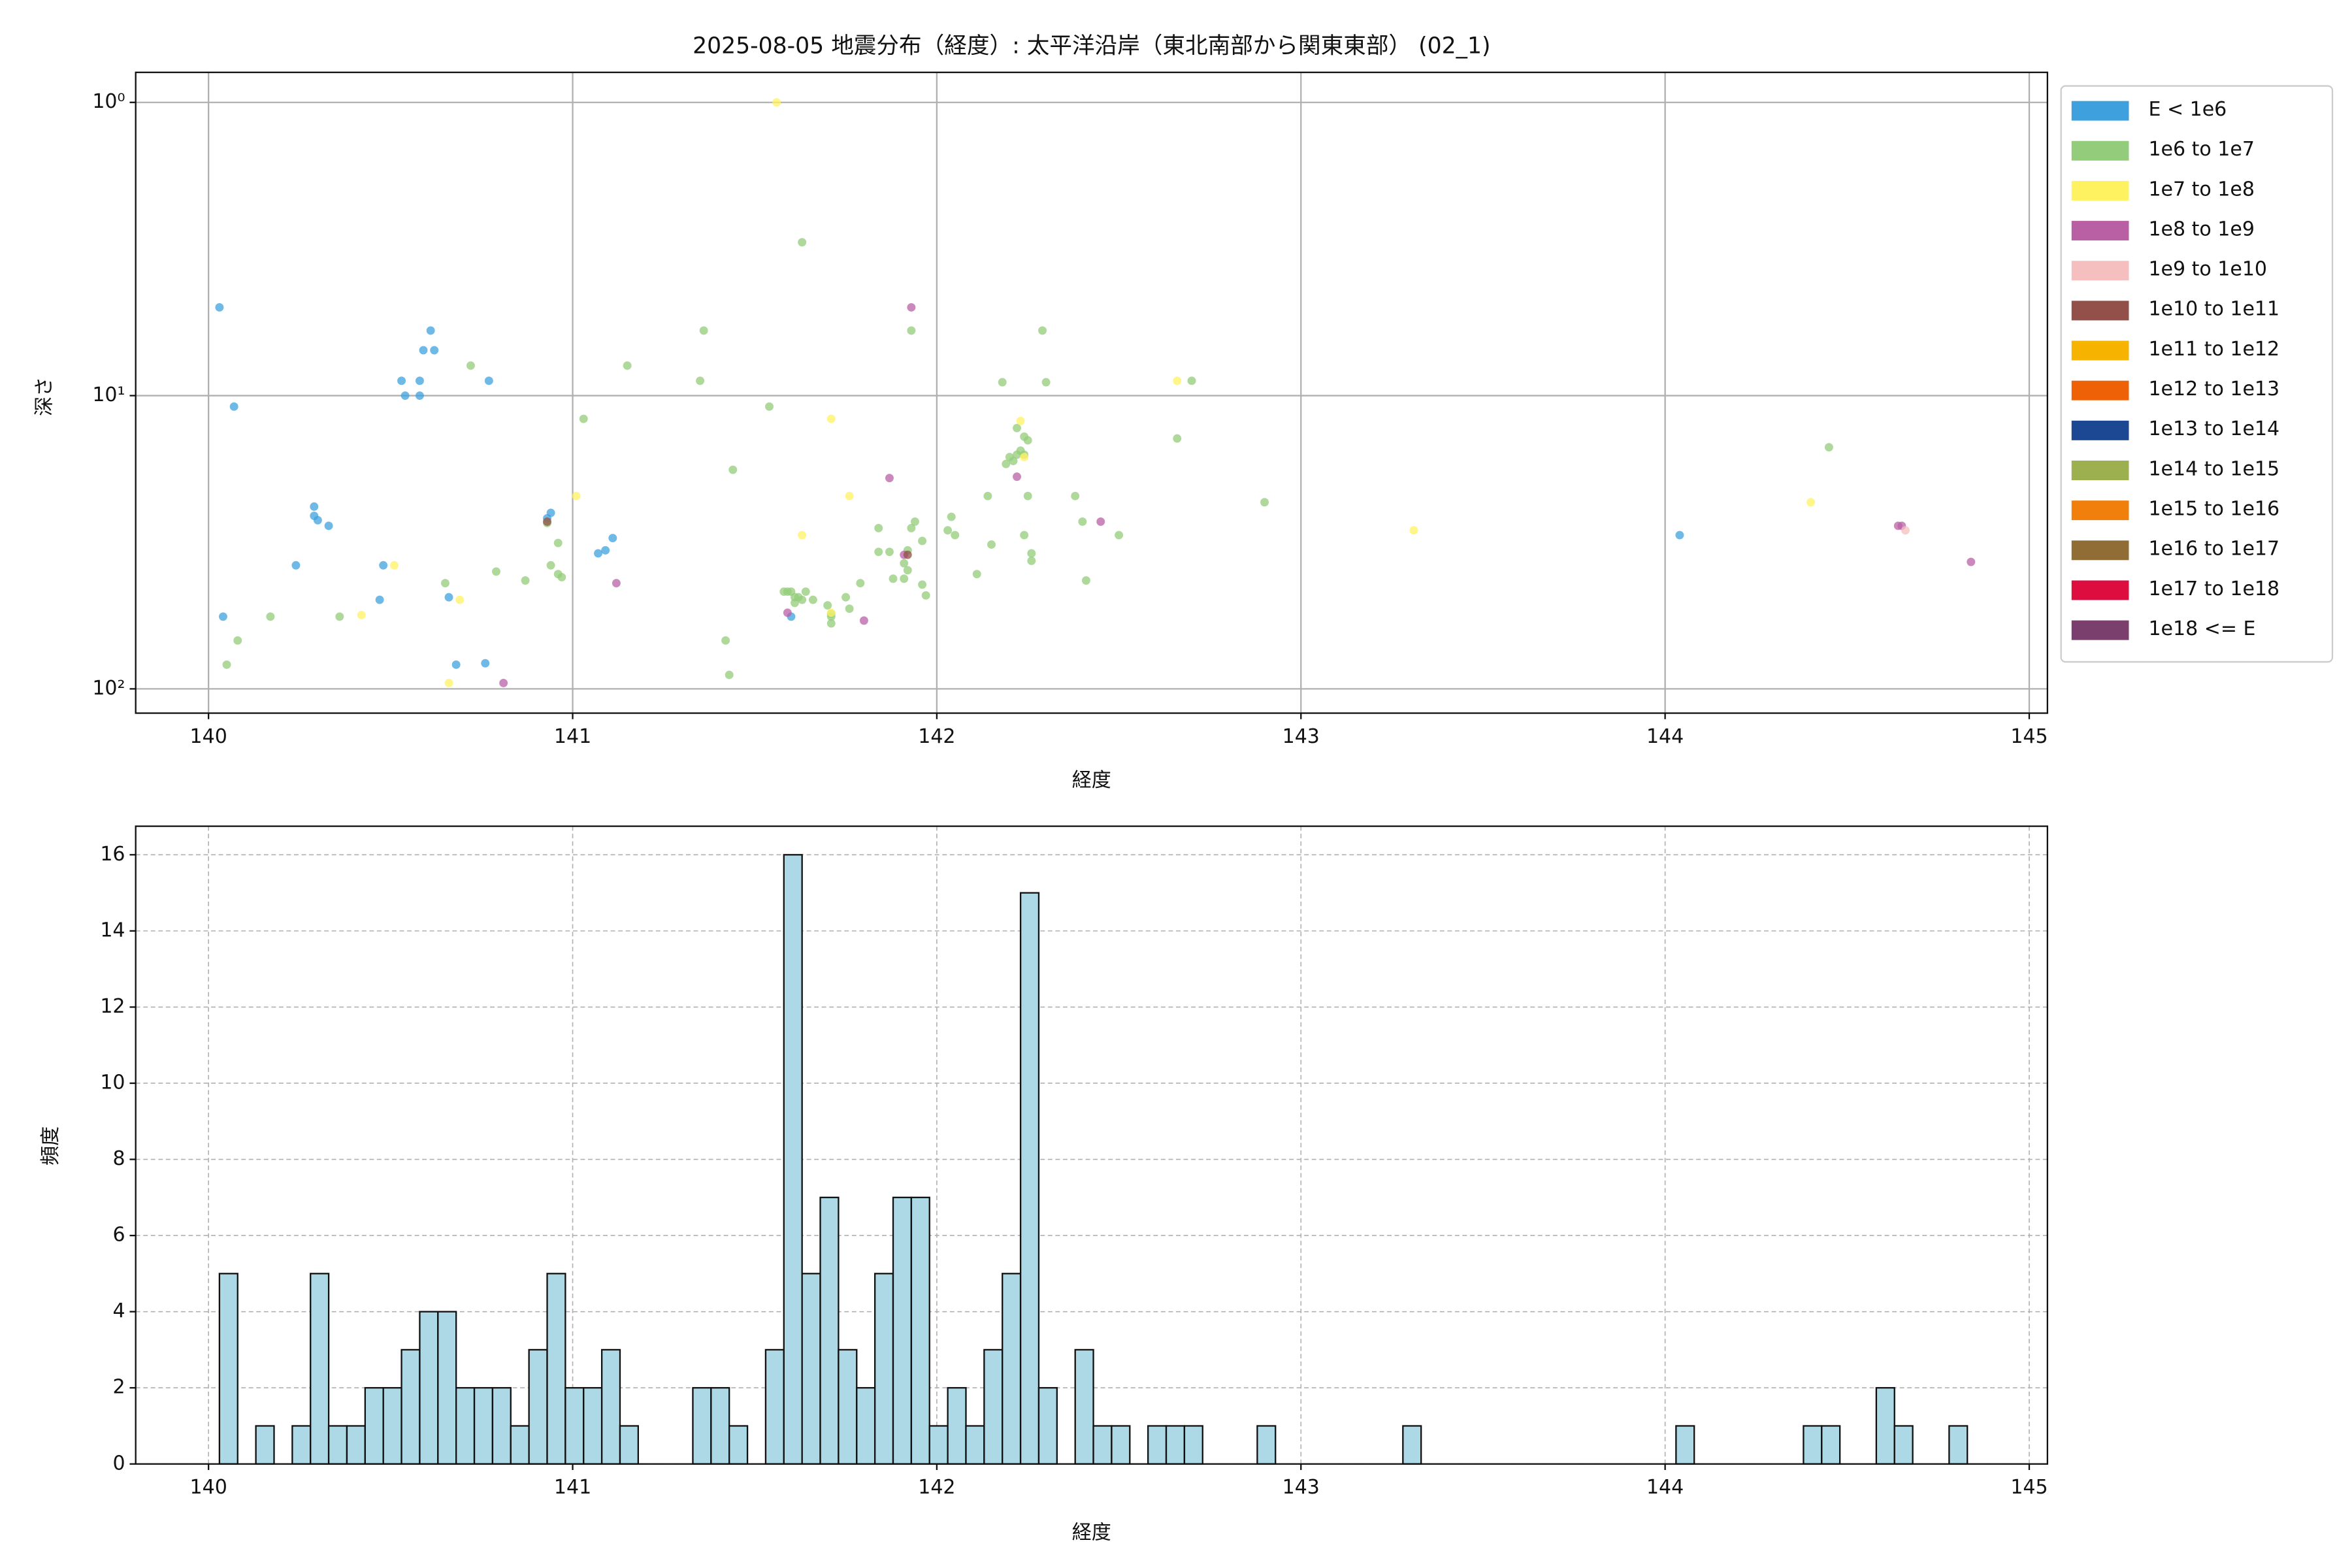 The width and height of the screenshot is (2352, 1568). Describe the element at coordinates (118, 1235) in the screenshot. I see `y-tick-label: 6` at that location.